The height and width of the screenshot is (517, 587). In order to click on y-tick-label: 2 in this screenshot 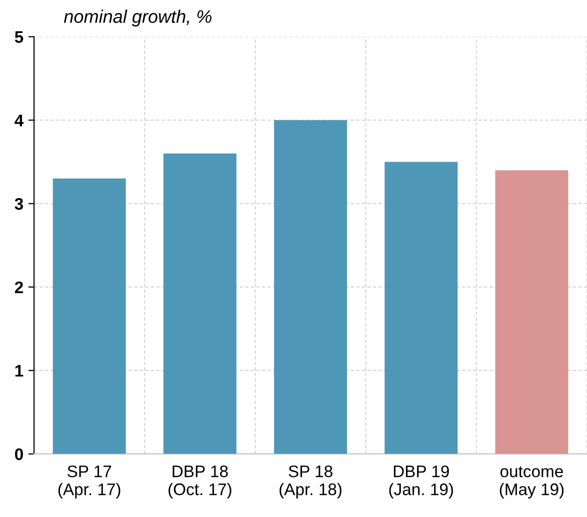, I will do `click(18, 287)`.